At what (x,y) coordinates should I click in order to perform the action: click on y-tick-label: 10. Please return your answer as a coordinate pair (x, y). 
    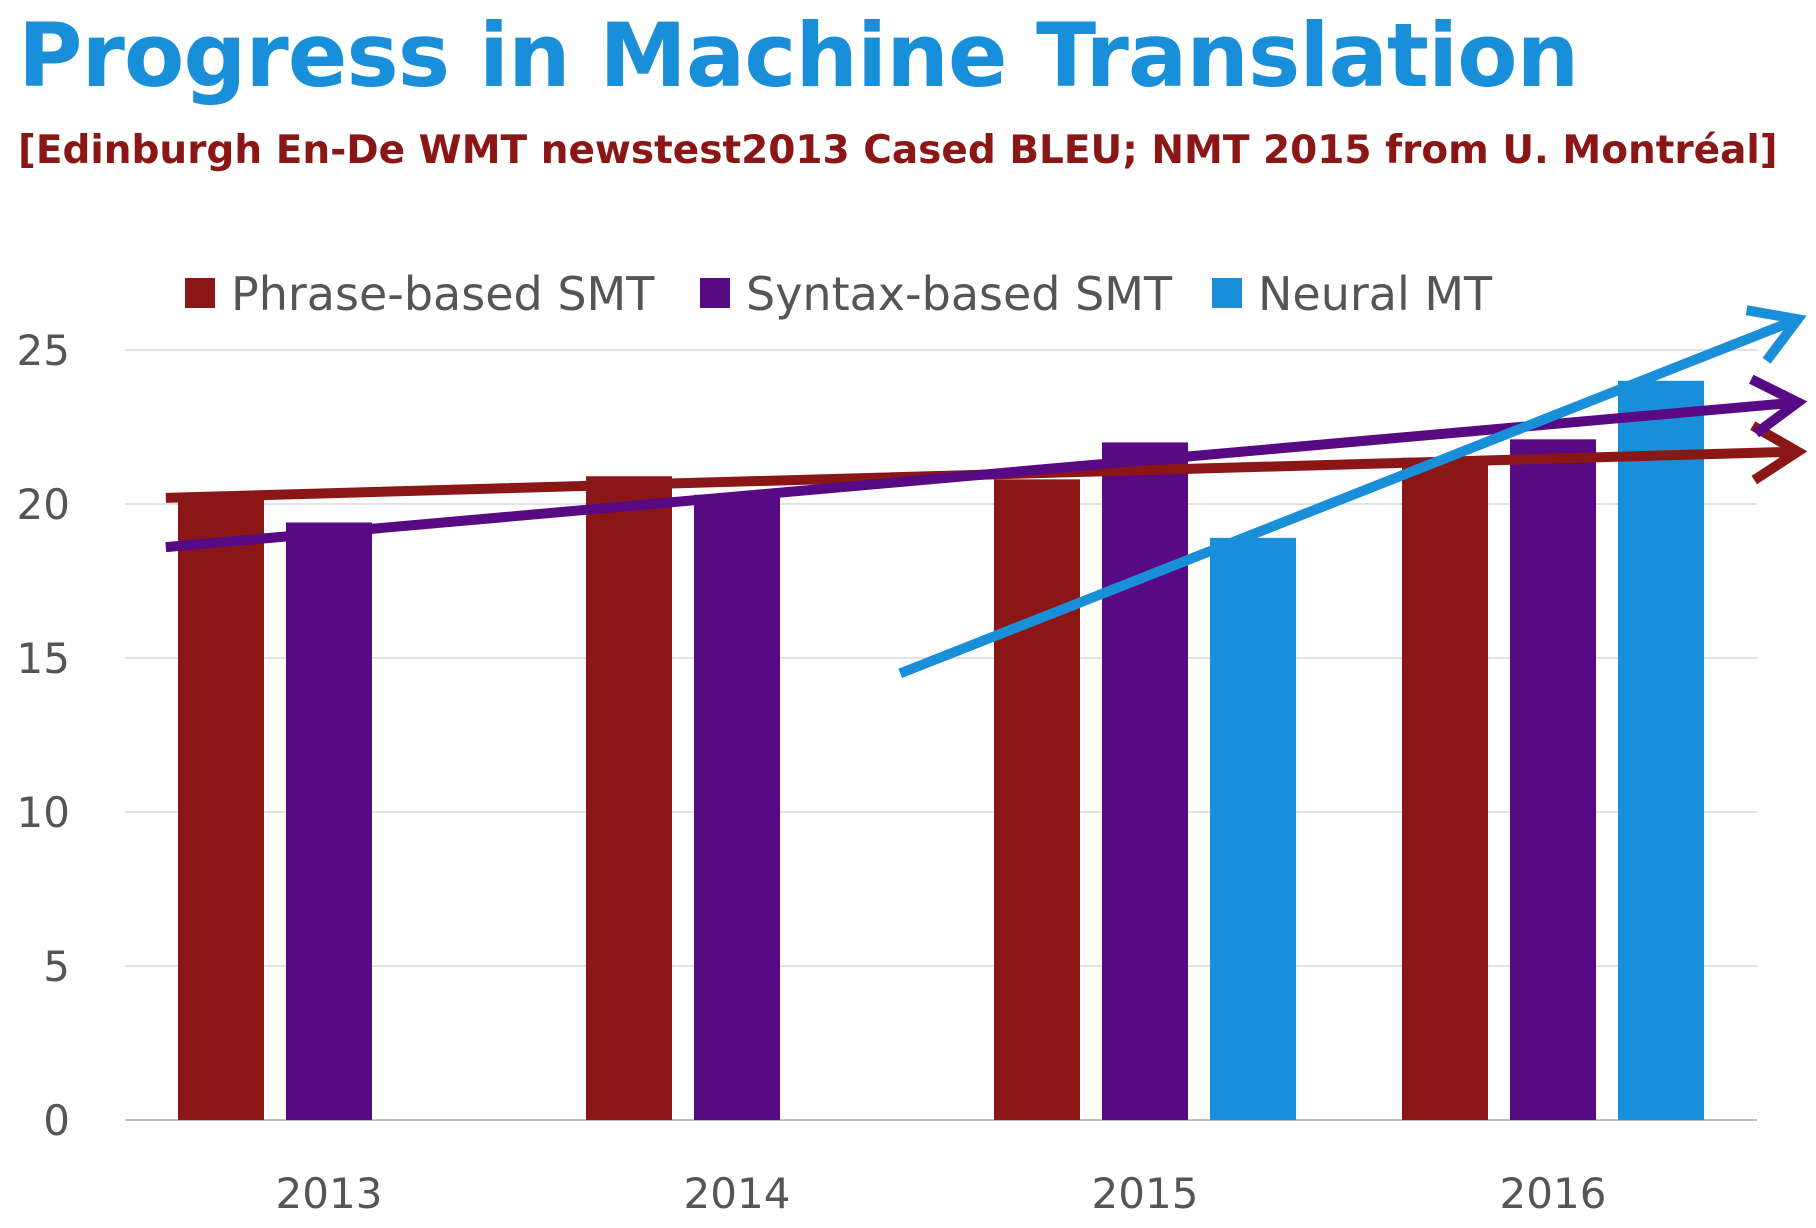
    Looking at the image, I should click on (43, 812).